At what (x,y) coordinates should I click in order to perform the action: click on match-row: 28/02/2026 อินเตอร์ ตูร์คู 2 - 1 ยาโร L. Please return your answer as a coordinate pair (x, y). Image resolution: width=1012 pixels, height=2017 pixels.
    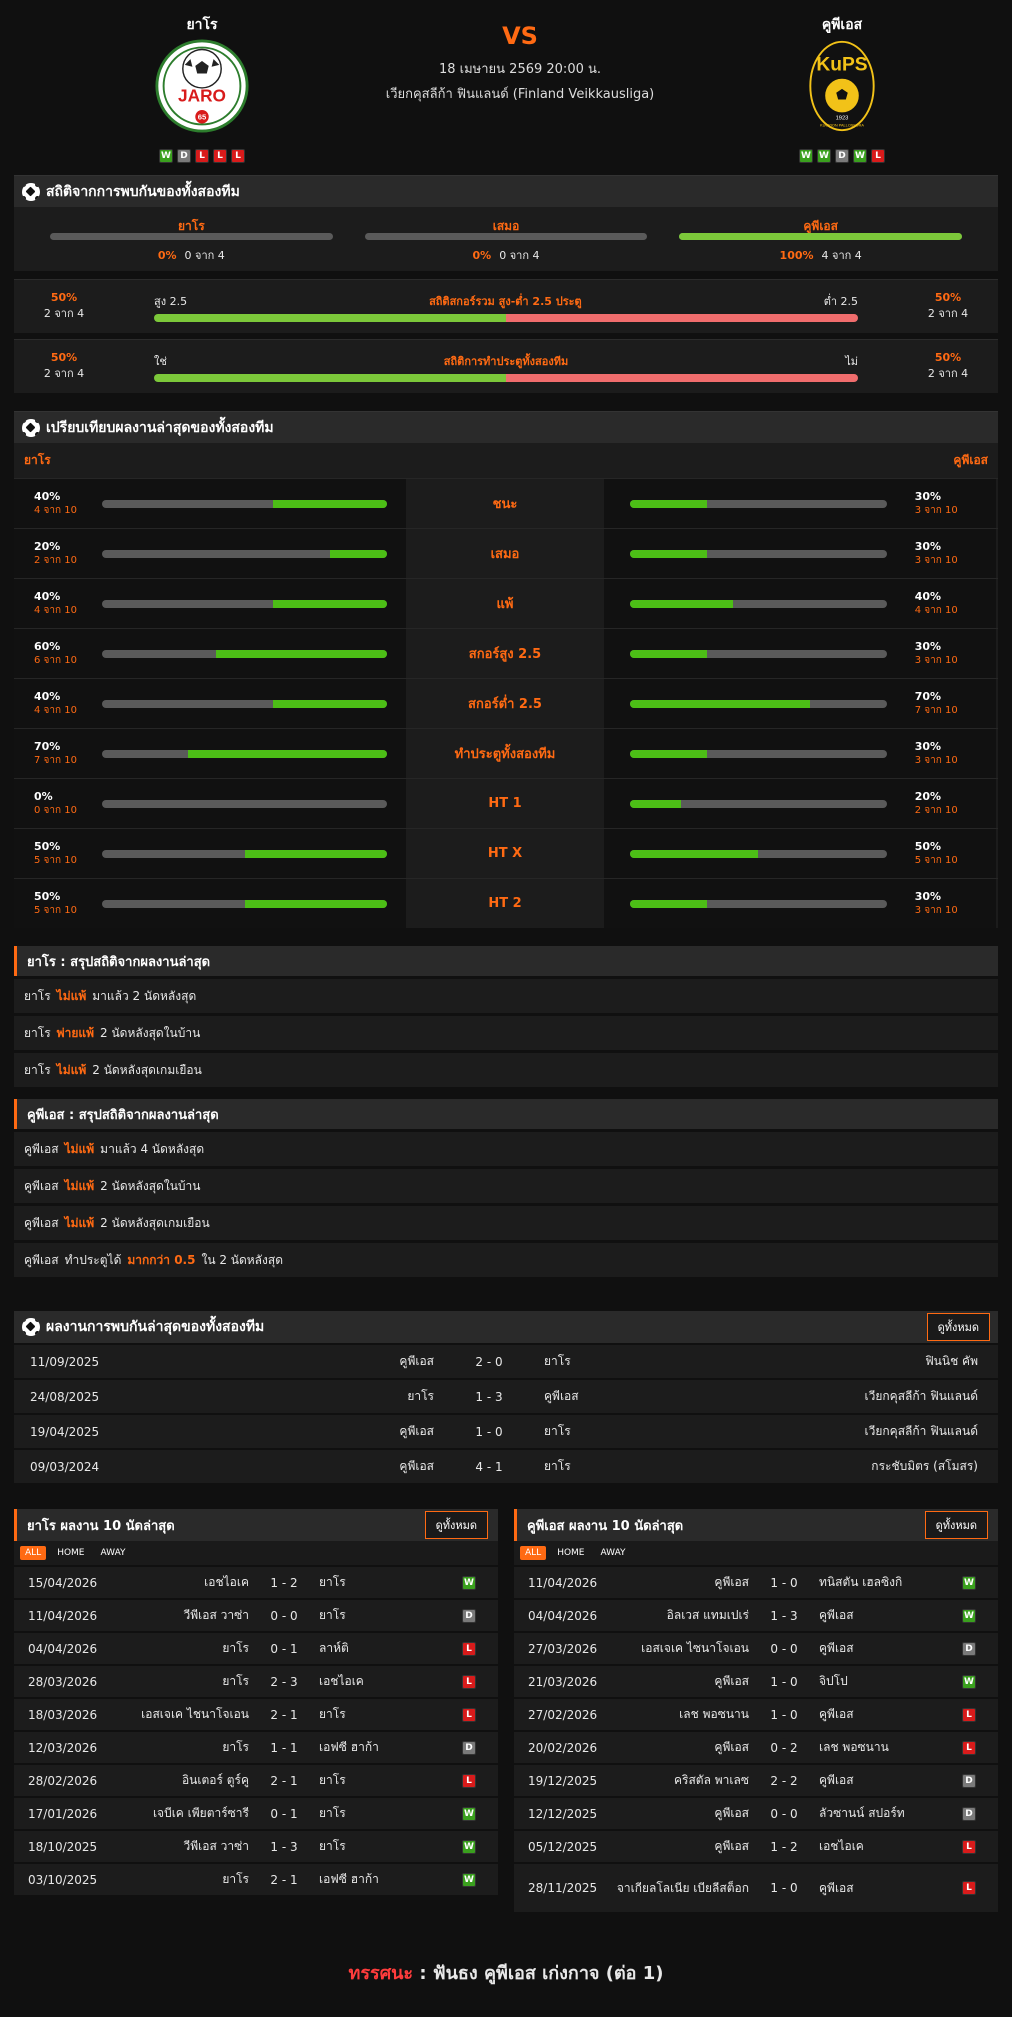
    Looking at the image, I should click on (256, 1780).